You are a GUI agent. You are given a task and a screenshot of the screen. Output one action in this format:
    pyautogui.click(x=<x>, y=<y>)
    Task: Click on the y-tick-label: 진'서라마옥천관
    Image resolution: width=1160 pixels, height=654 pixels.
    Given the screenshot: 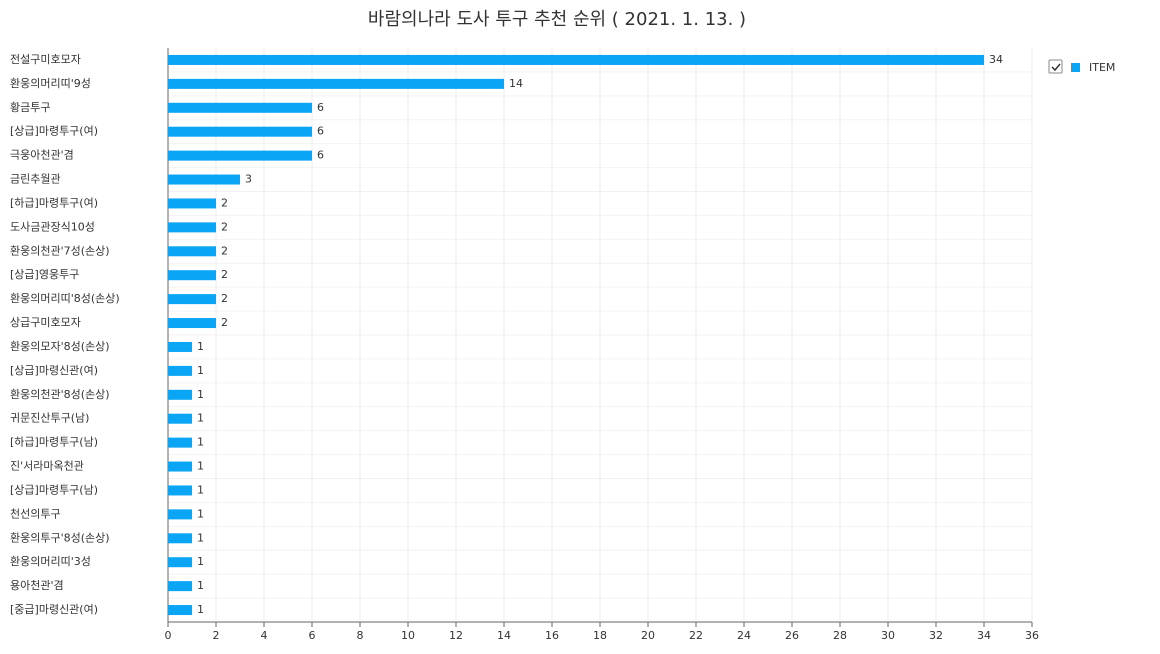 What is the action you would take?
    pyautogui.click(x=47, y=466)
    